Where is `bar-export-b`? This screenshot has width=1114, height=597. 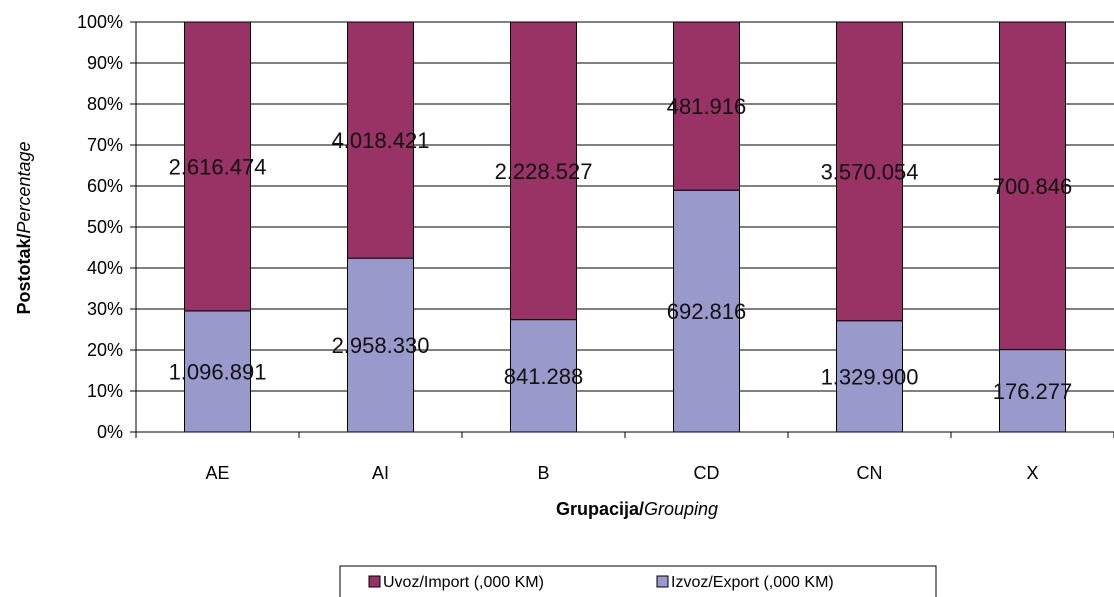
bar-export-b is located at coordinates (543, 376).